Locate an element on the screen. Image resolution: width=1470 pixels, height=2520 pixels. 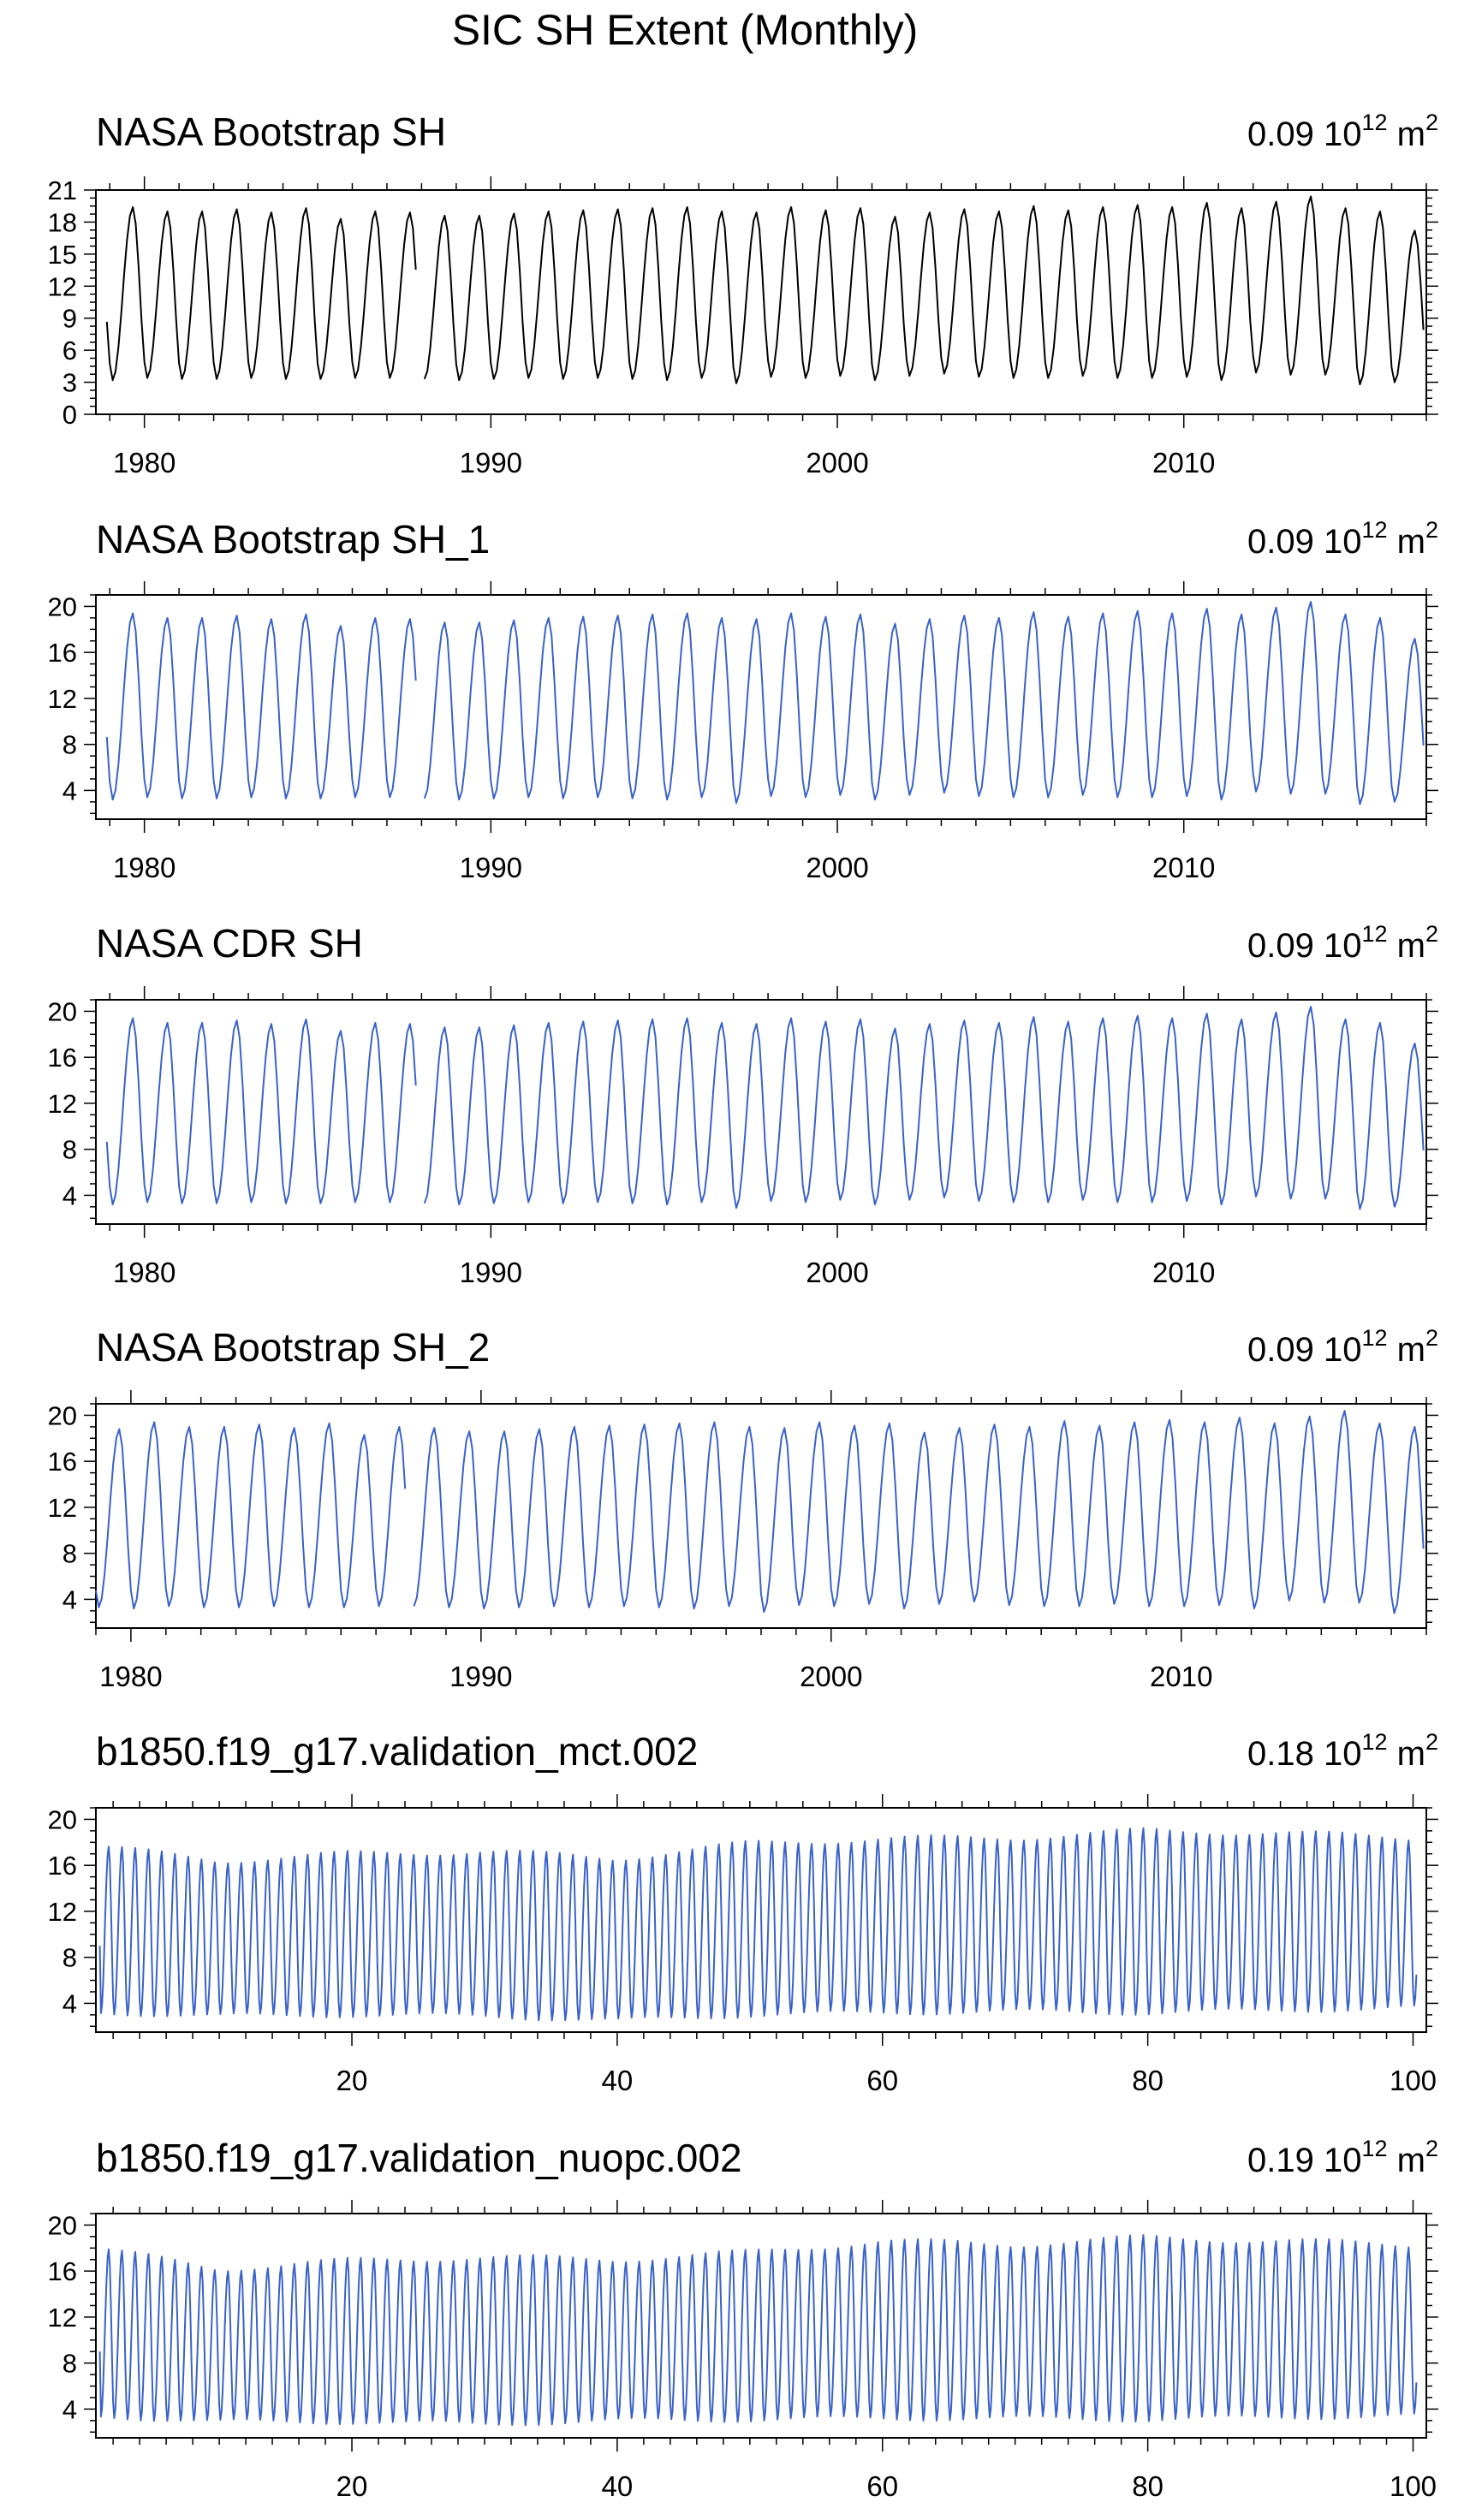
panel-title: NASA Bootstrap SH_2 is located at coordinates (293, 1347).